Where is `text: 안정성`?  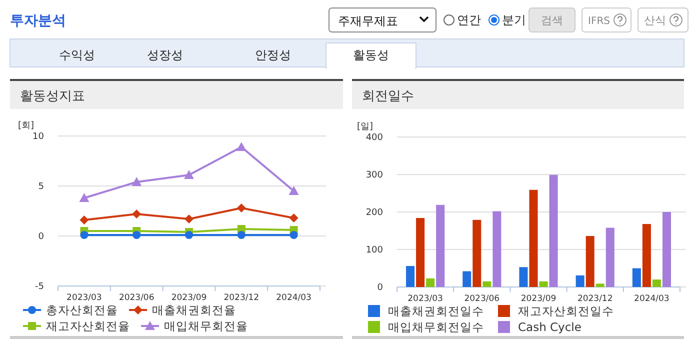 text: 안정성 is located at coordinates (273, 55).